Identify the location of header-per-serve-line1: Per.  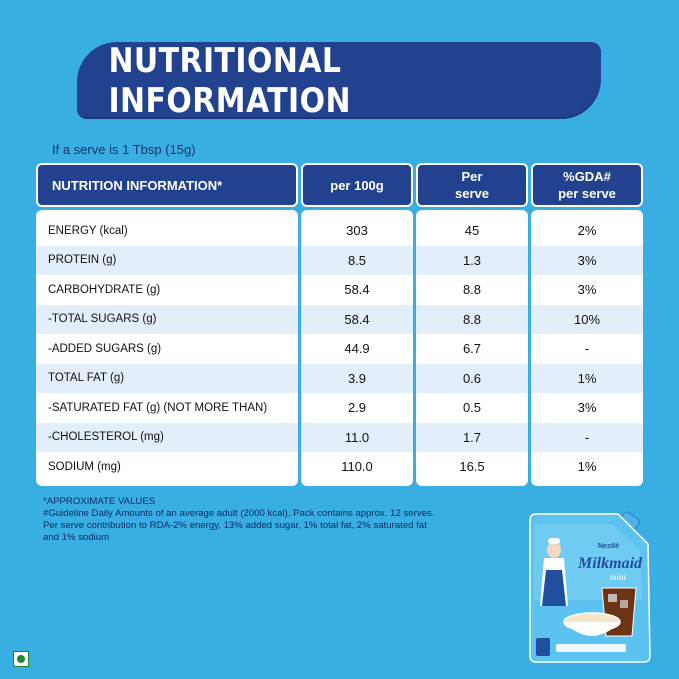
(472, 176).